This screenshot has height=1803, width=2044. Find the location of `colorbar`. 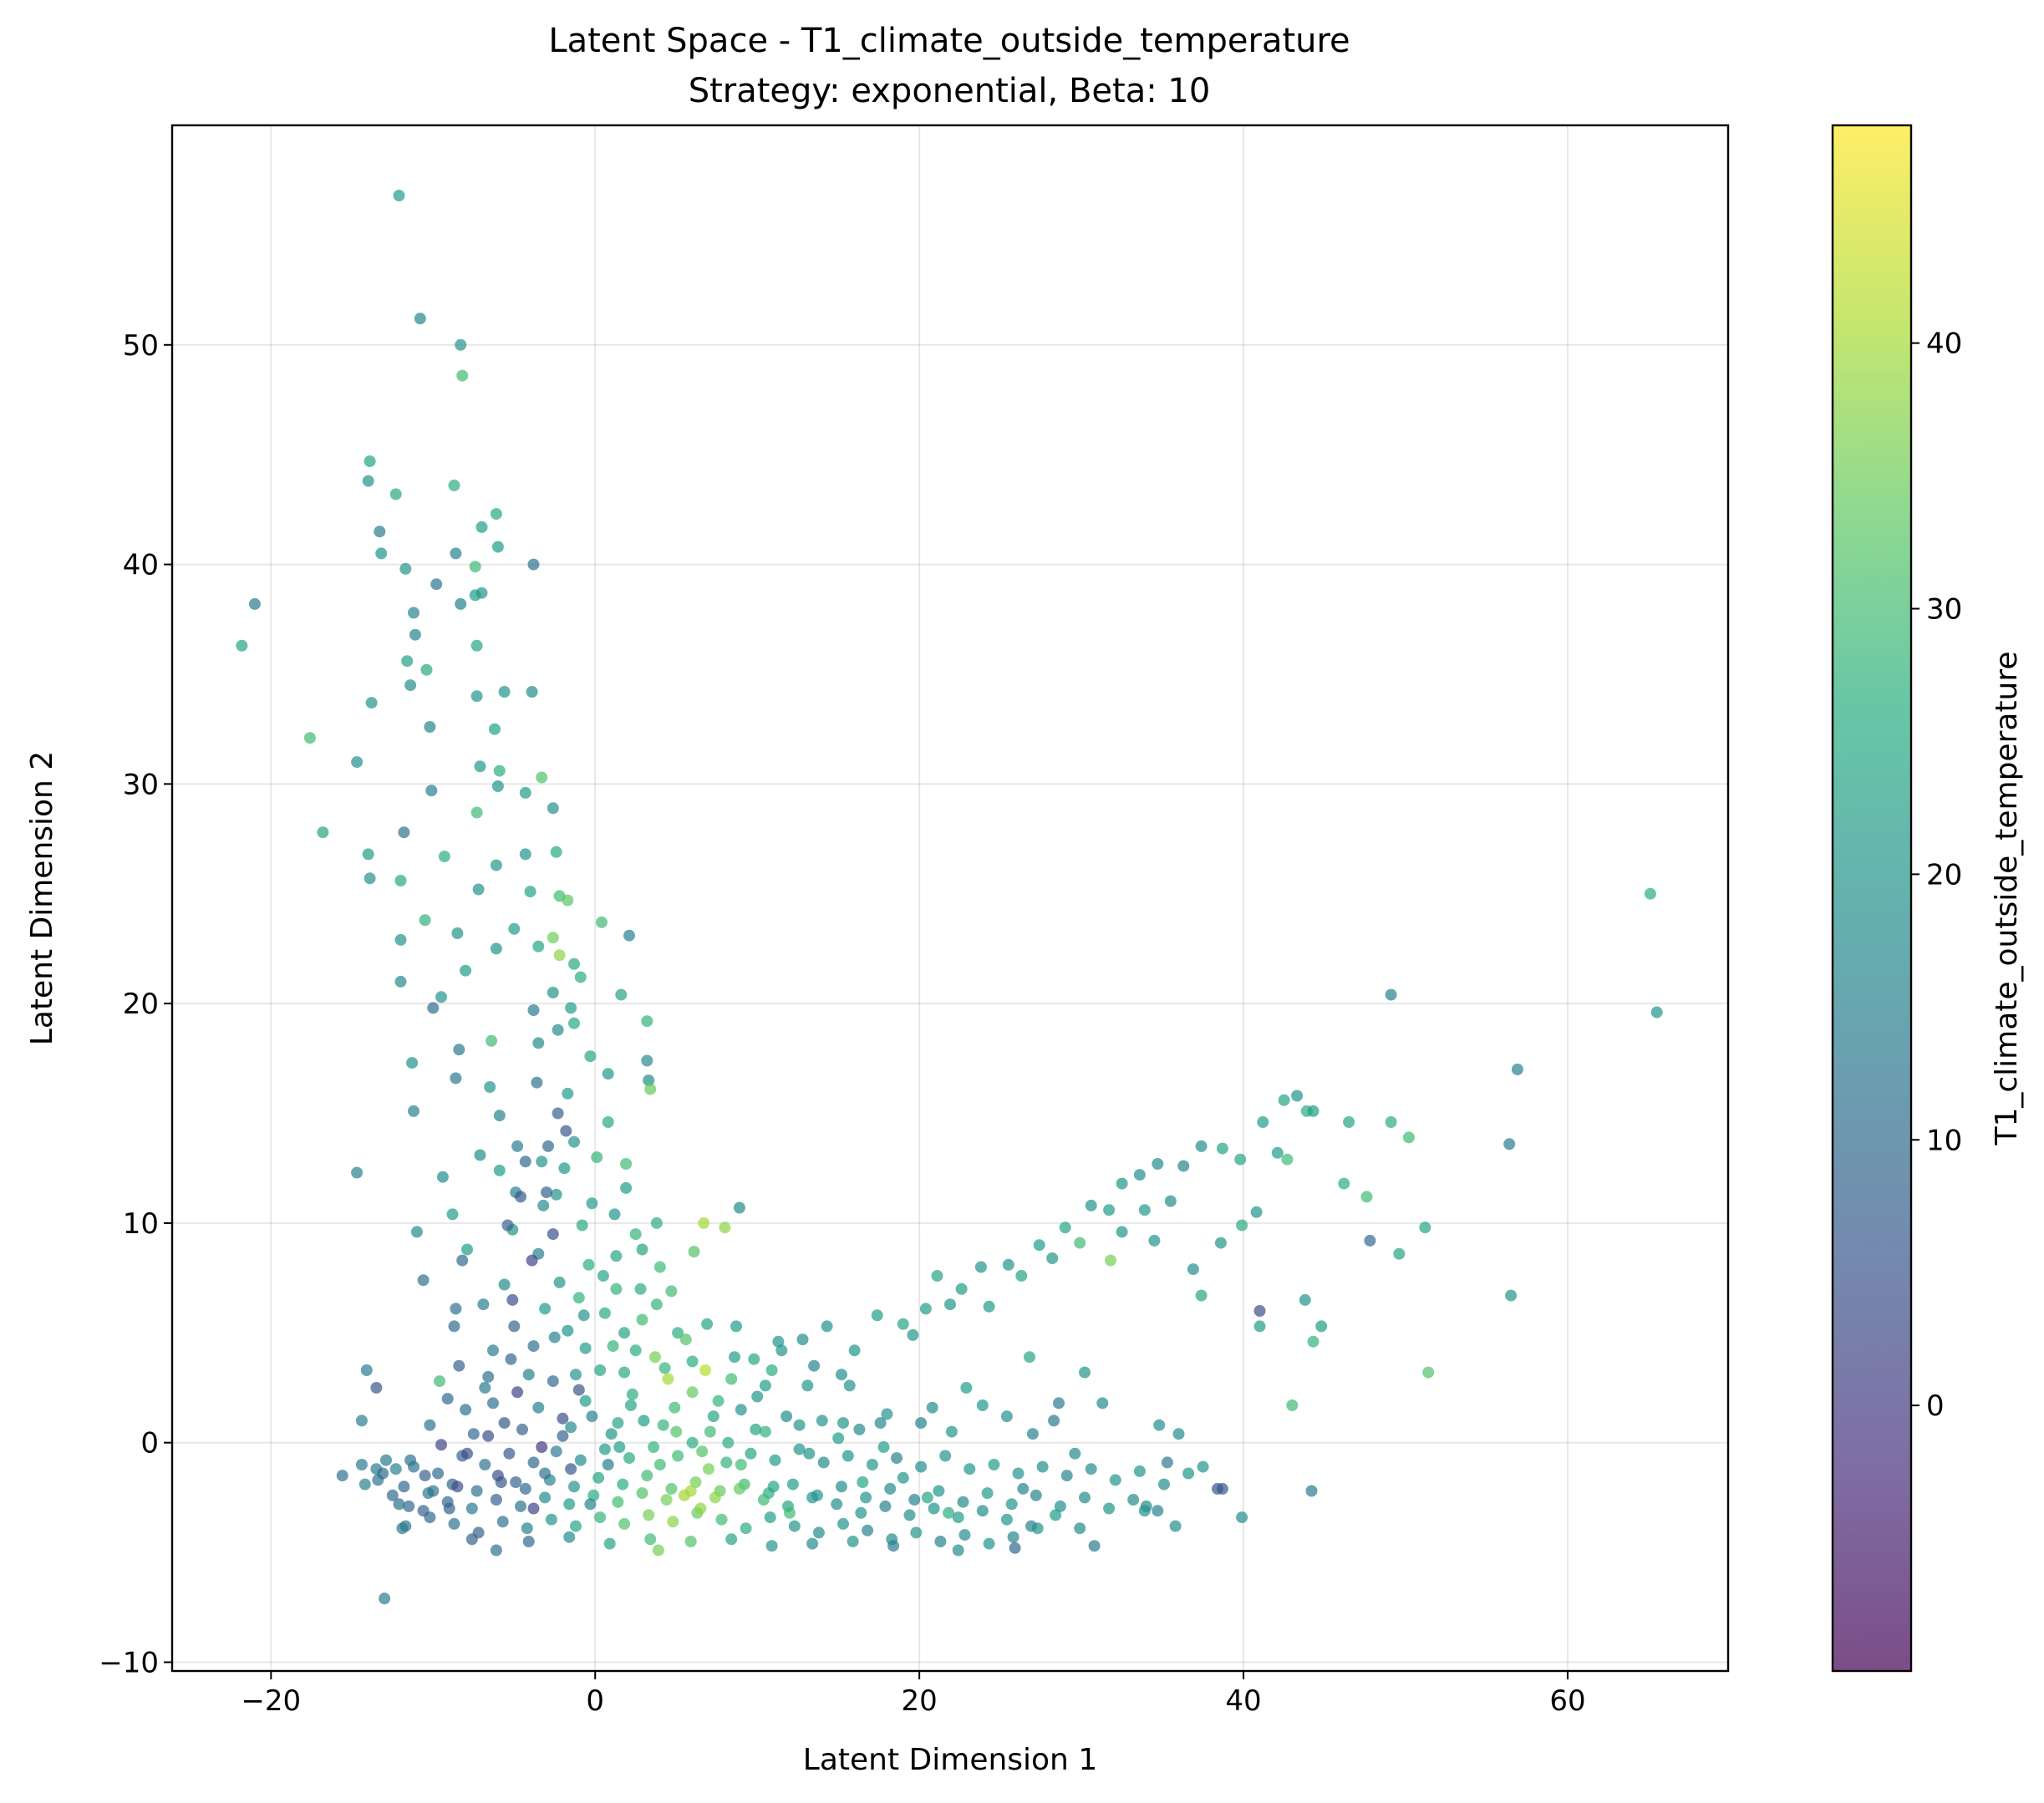

colorbar is located at coordinates (1872, 898).